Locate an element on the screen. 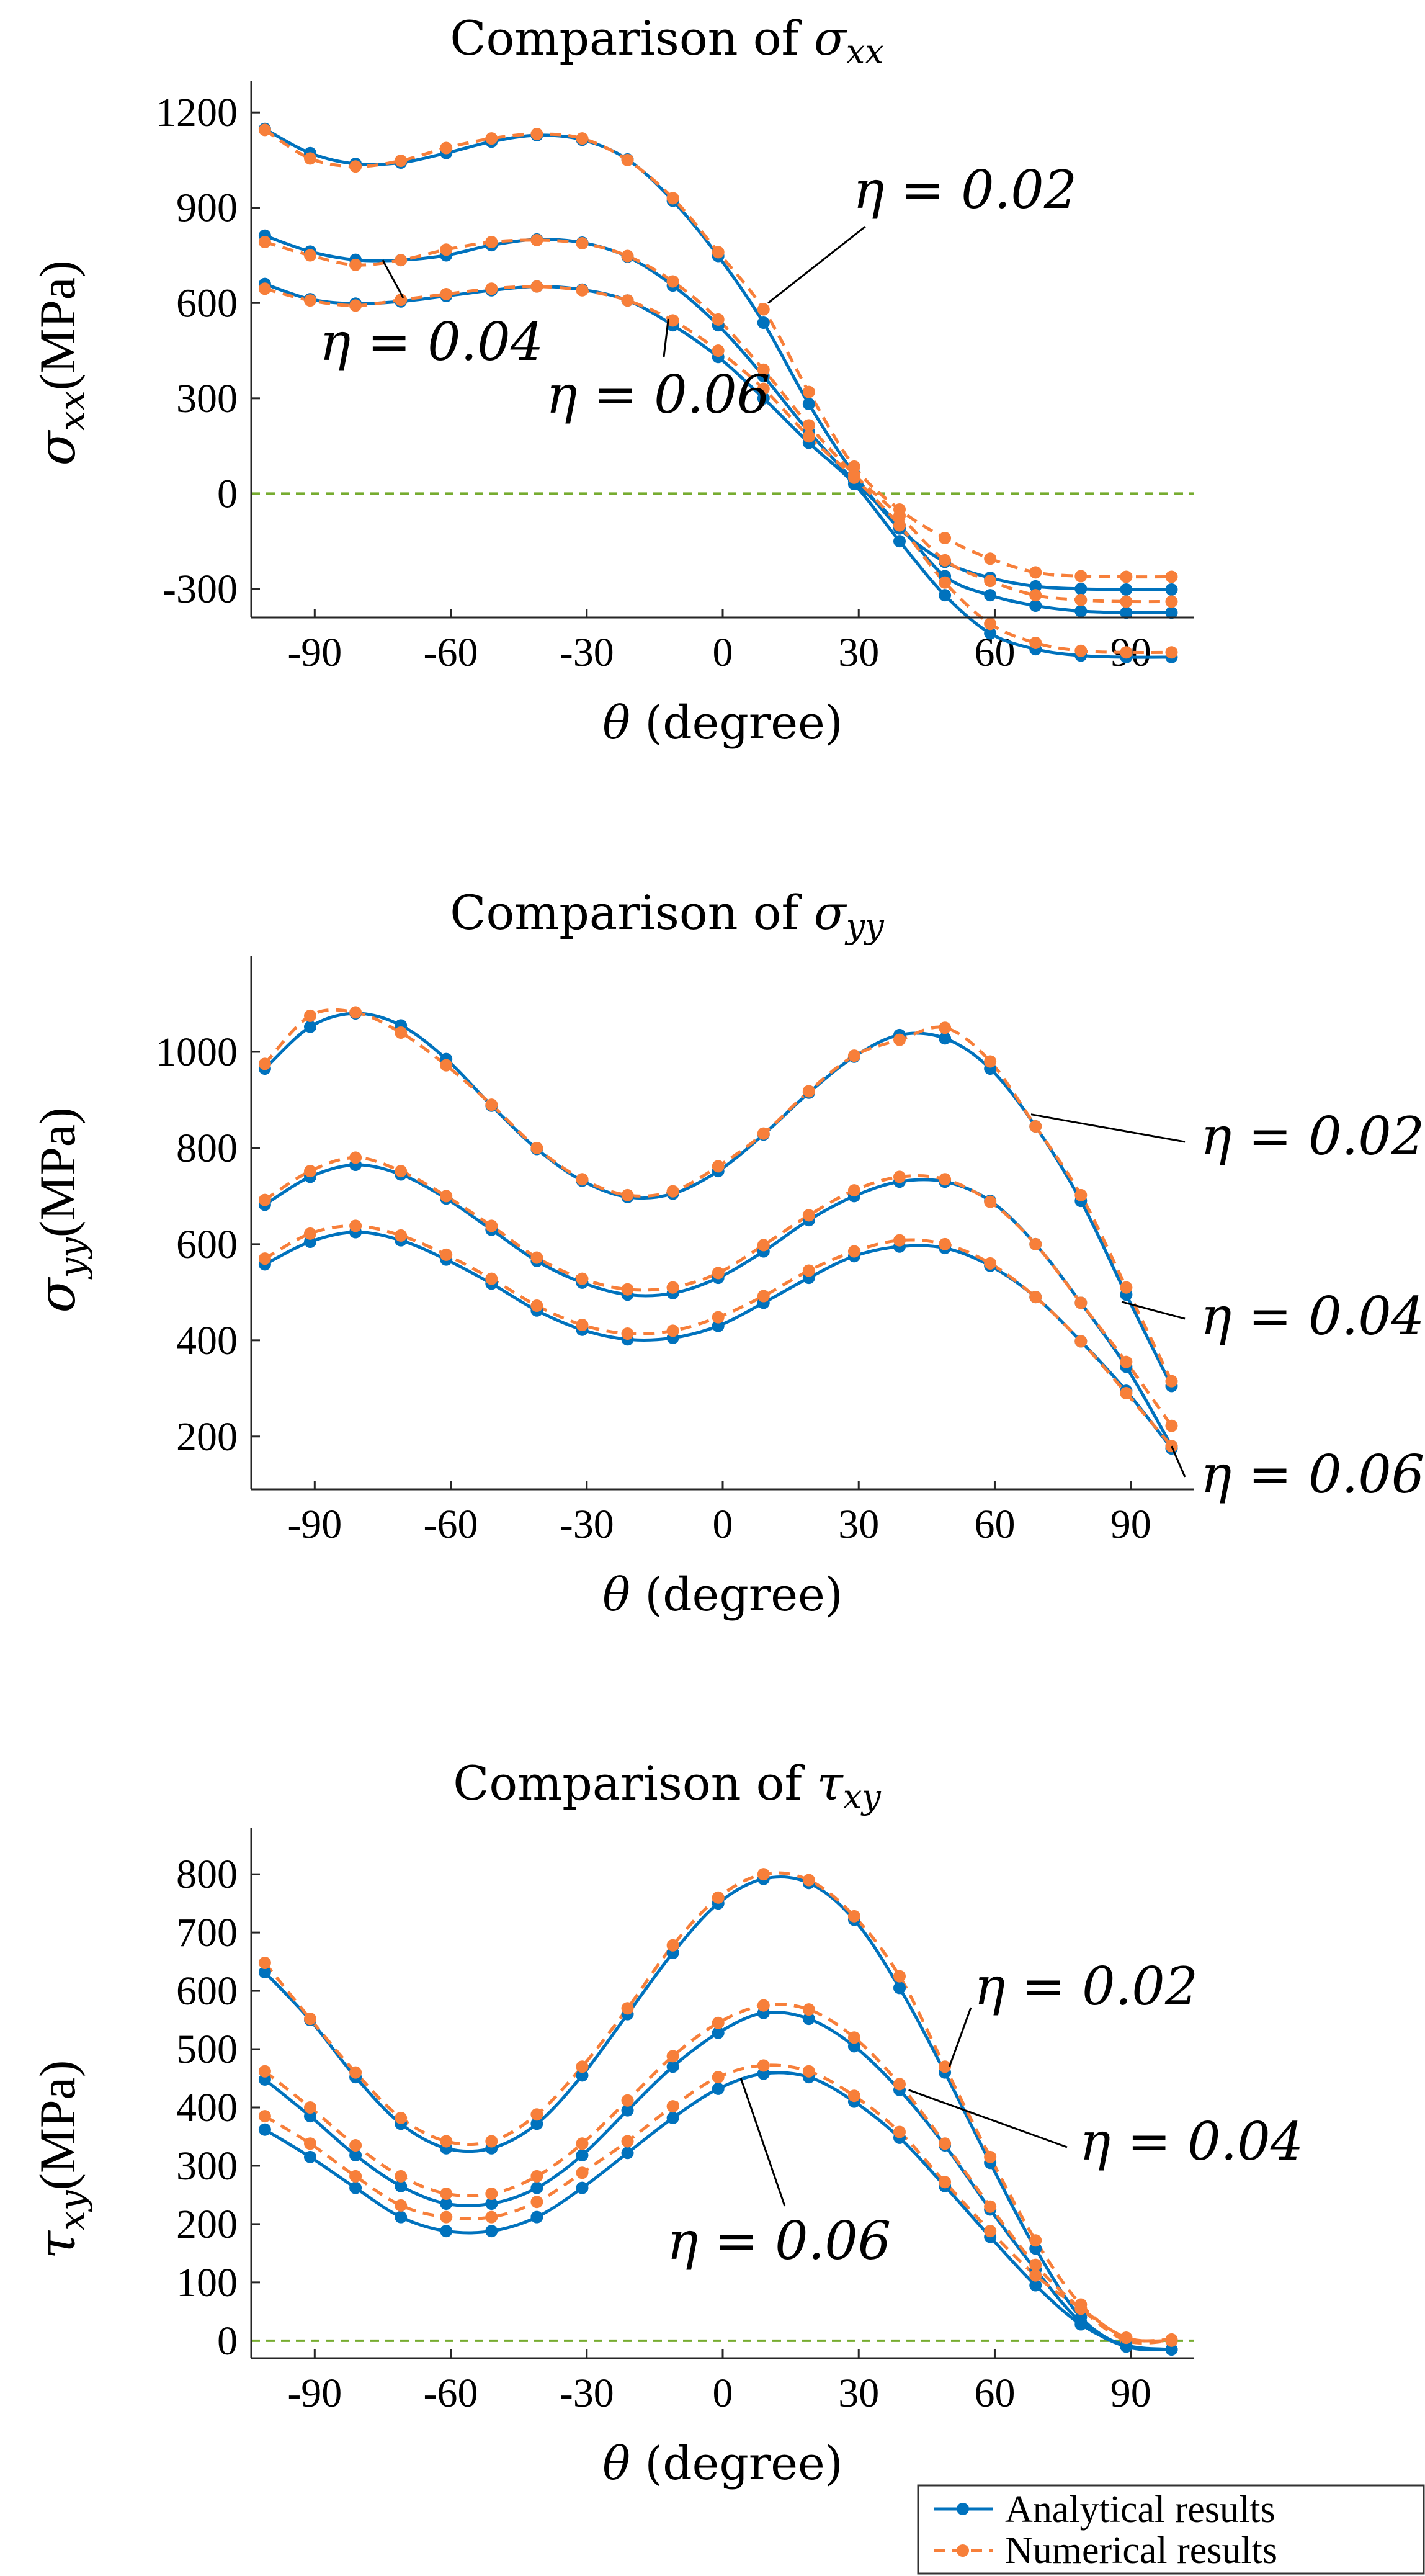 Image resolution: width=1425 pixels, height=2576 pixels. x-tick-label: -30 is located at coordinates (587, 2393).